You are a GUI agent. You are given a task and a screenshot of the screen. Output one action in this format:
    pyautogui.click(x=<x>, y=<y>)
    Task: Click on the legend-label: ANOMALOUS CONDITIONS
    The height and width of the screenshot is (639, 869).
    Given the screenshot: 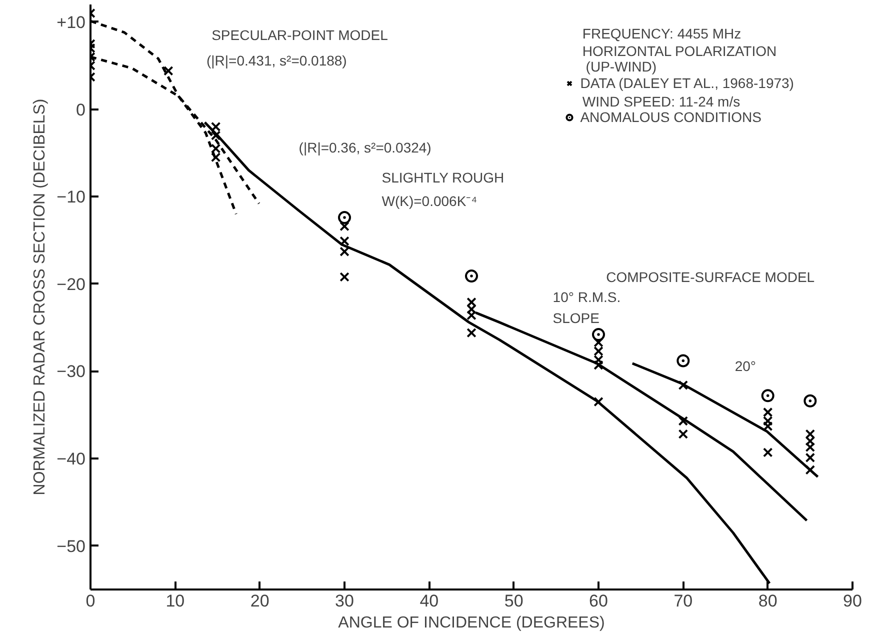 What is the action you would take?
    pyautogui.click(x=671, y=116)
    